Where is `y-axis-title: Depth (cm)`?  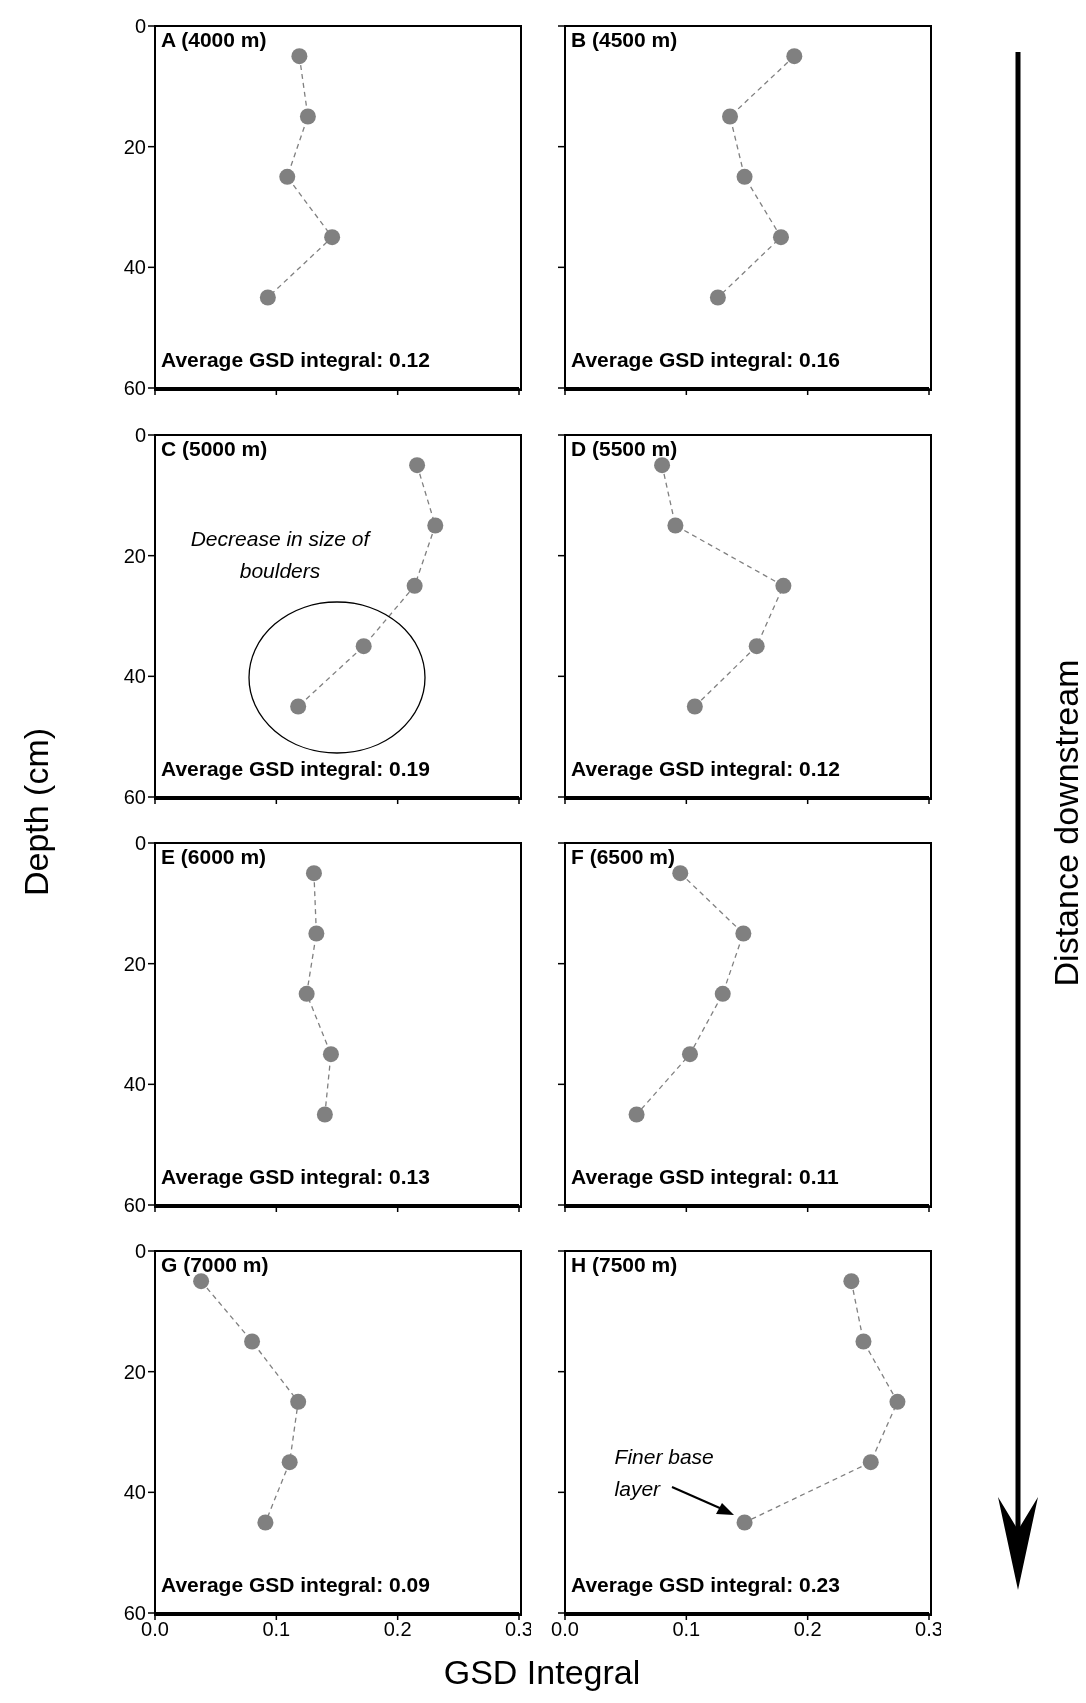 y-axis-title: Depth (cm) is located at coordinates (36, 812).